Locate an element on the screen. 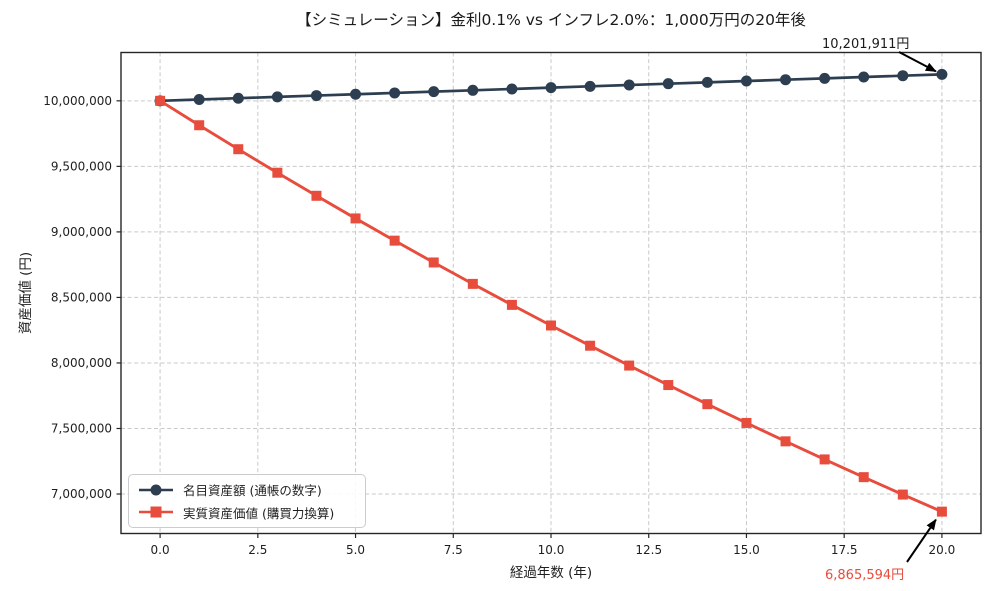 This screenshot has width=989, height=591. x-tick-label: 15.0 is located at coordinates (746, 550).